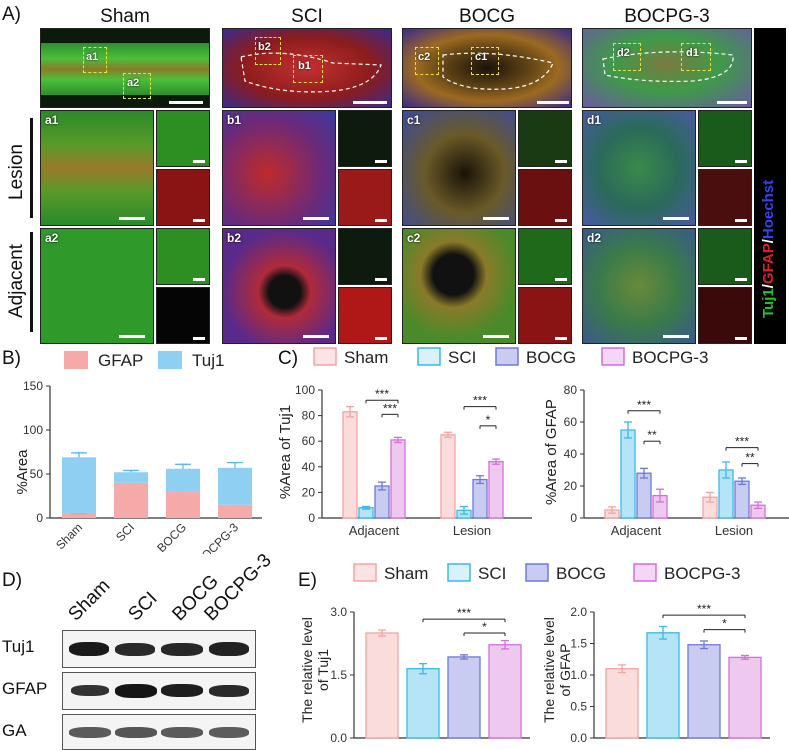 This screenshot has height=750, width=789. Describe the element at coordinates (768, 303) in the screenshot. I see `tuj1-stain-label: Tuj1` at that location.